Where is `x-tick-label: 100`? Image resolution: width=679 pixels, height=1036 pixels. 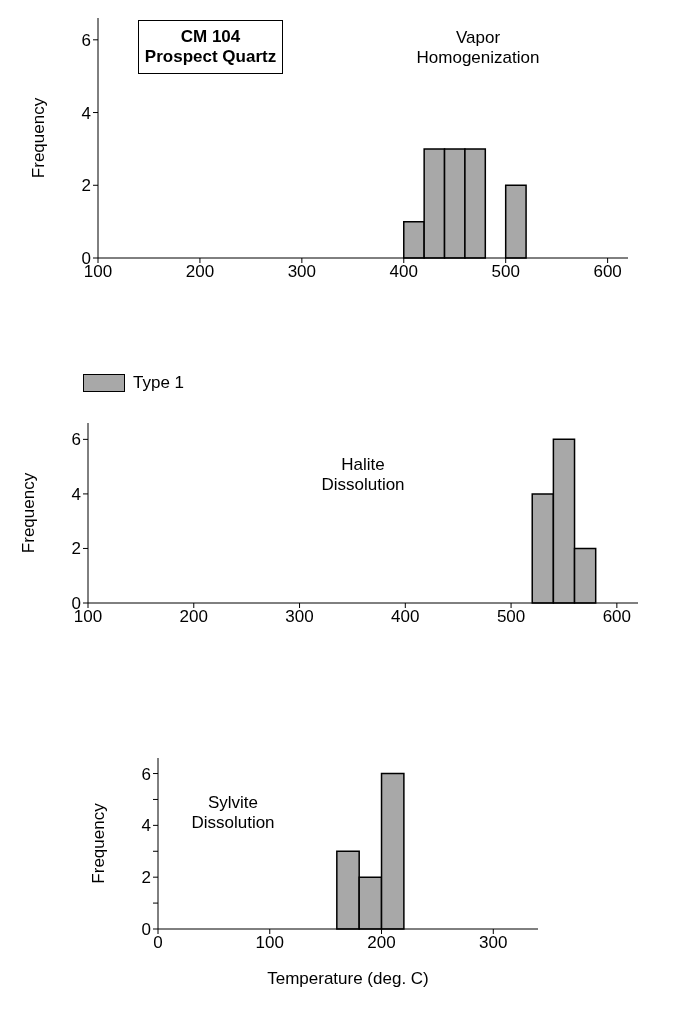
x-tick-label: 100 is located at coordinates (269, 943).